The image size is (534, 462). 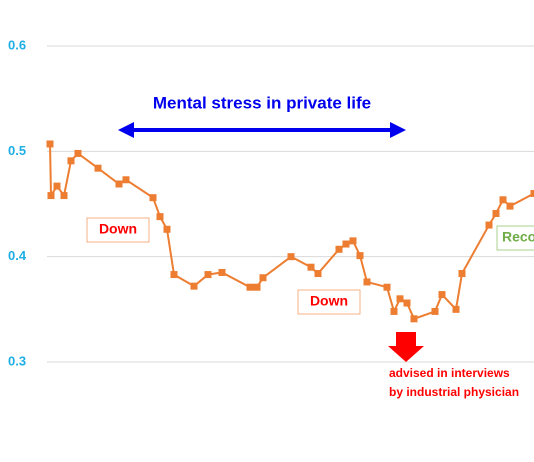 What do you see at coordinates (262, 102) in the screenshot?
I see `annotation: Mental stress in private life` at bounding box center [262, 102].